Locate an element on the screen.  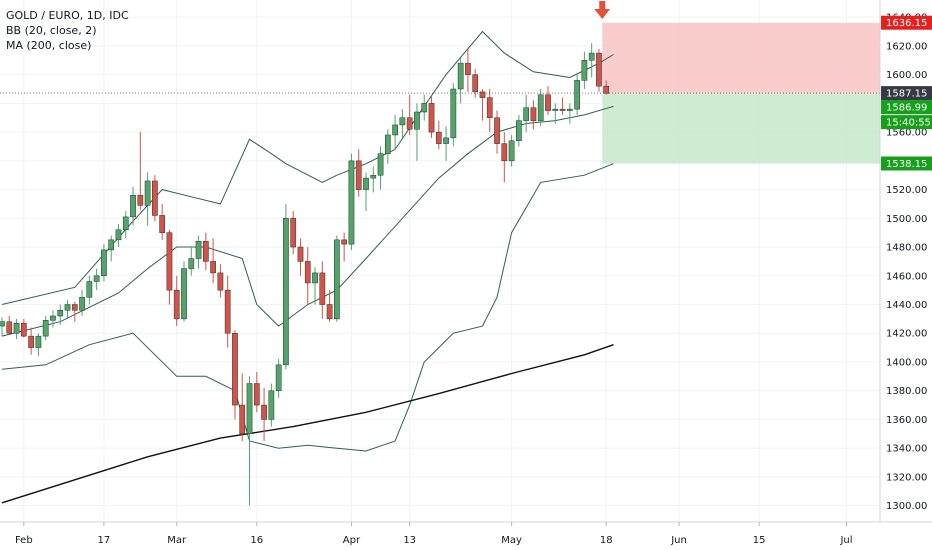
stop-loss-zone is located at coordinates (741, 58).